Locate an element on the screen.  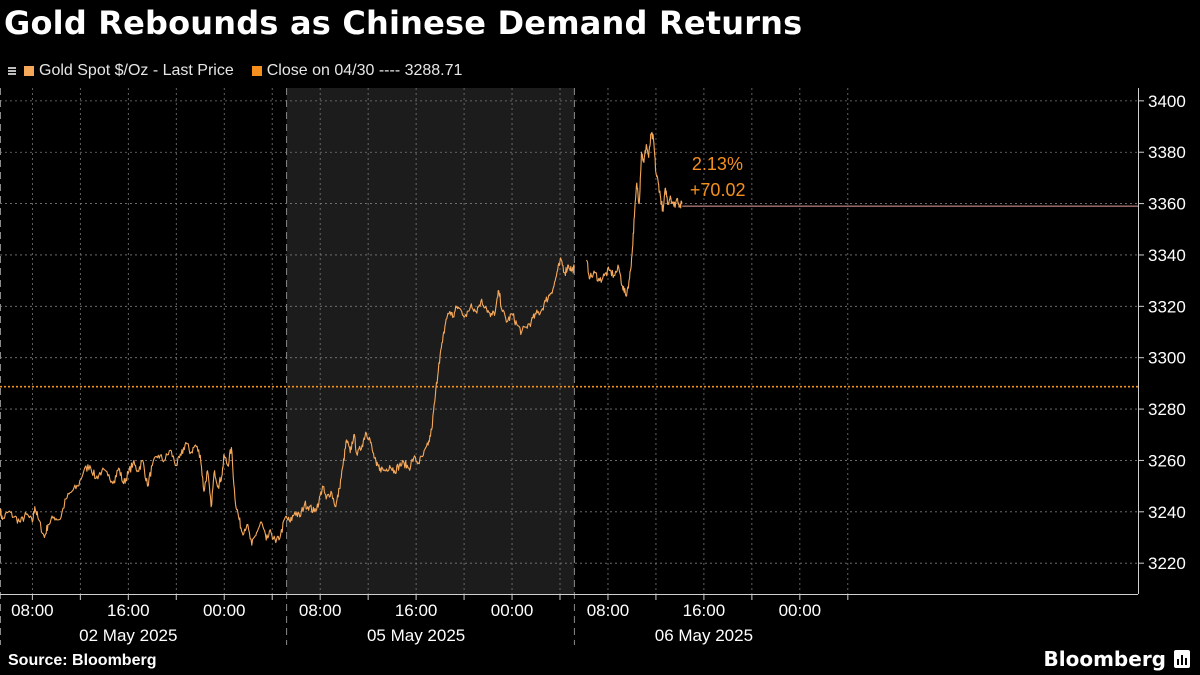
source-note: Source: Bloomberg is located at coordinates (82, 660).